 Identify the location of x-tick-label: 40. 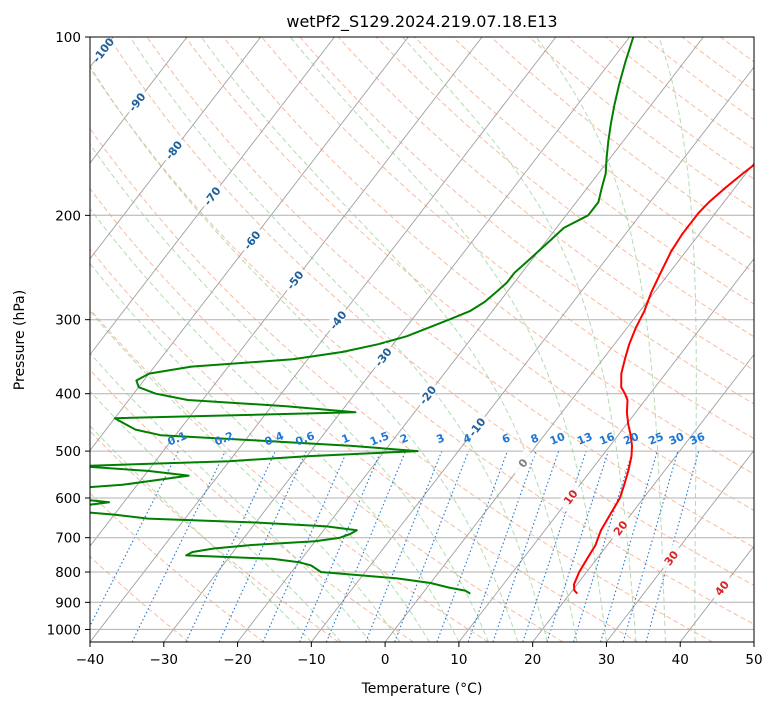
(680, 660).